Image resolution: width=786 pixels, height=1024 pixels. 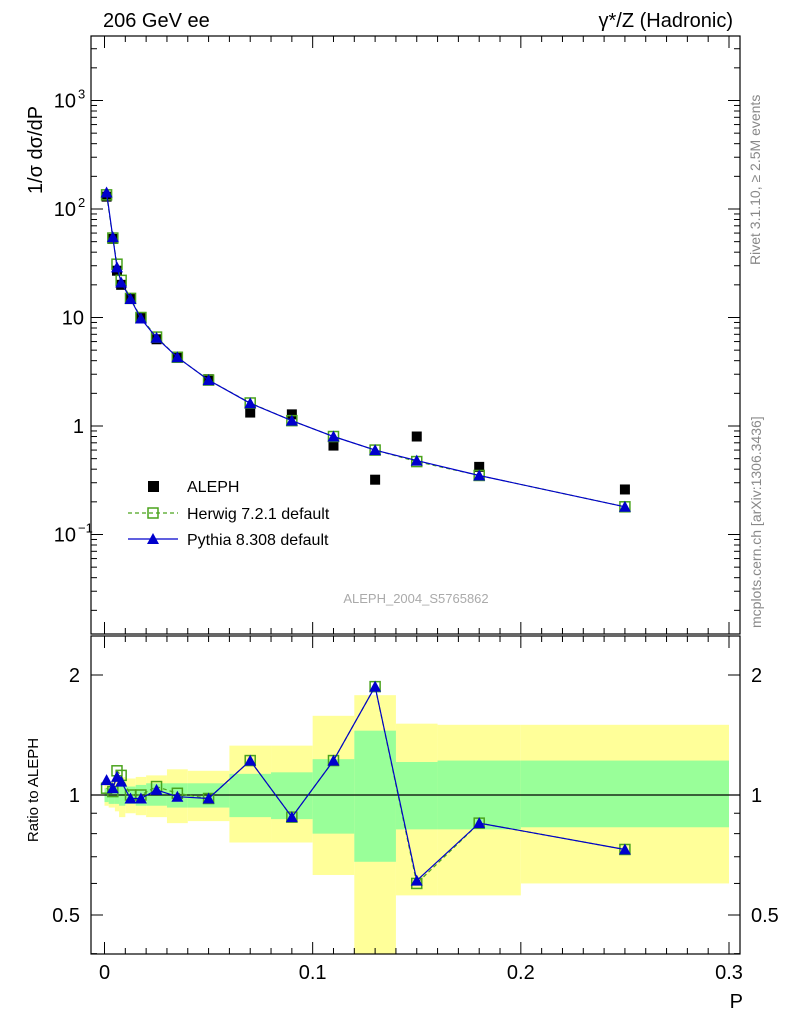 What do you see at coordinates (521, 973) in the screenshot?
I see `x-tick-label: 0.2` at bounding box center [521, 973].